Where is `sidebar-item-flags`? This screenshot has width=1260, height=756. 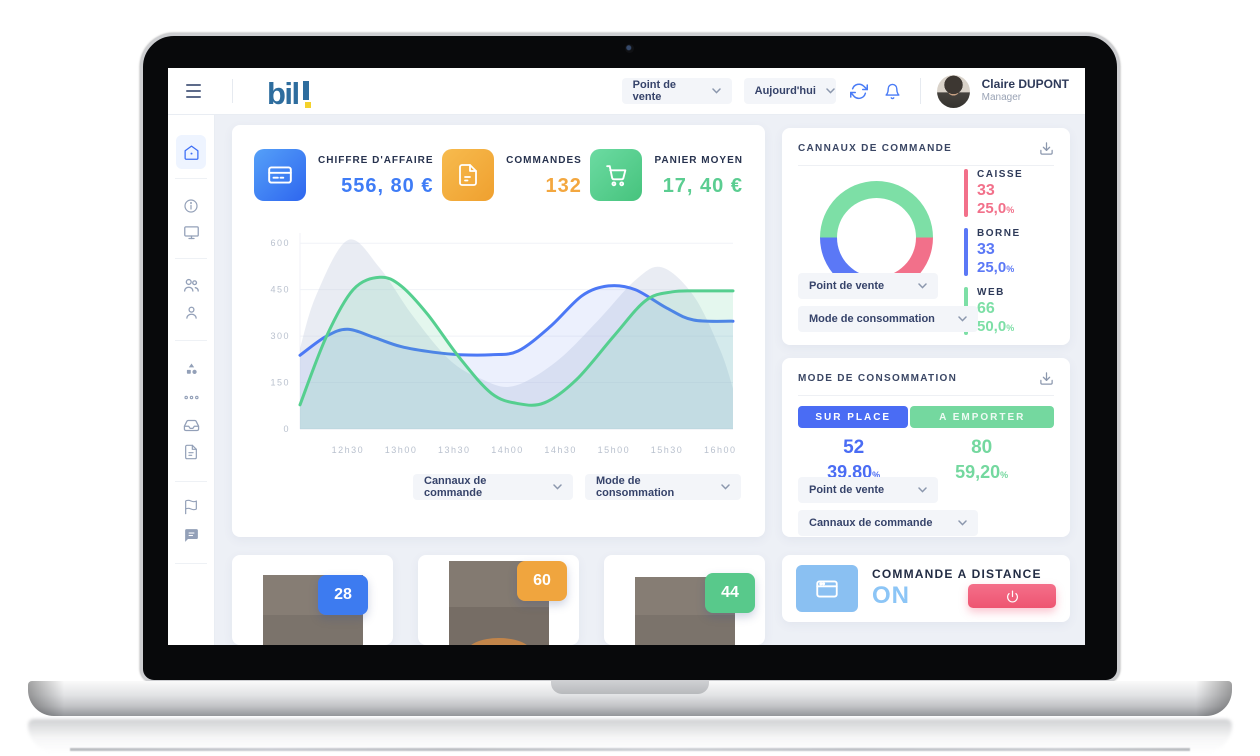
sidebar-item-flags is located at coordinates (191, 507).